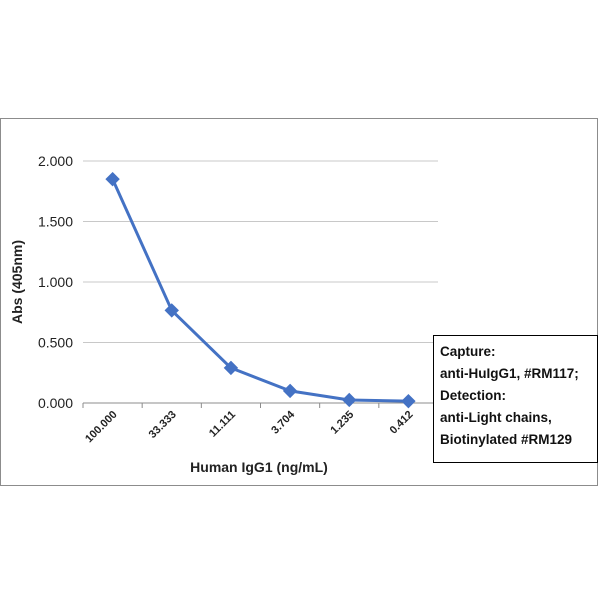 The height and width of the screenshot is (600, 600). Describe the element at coordinates (402, 423) in the screenshot. I see `x-tick-label: 0.412` at that location.